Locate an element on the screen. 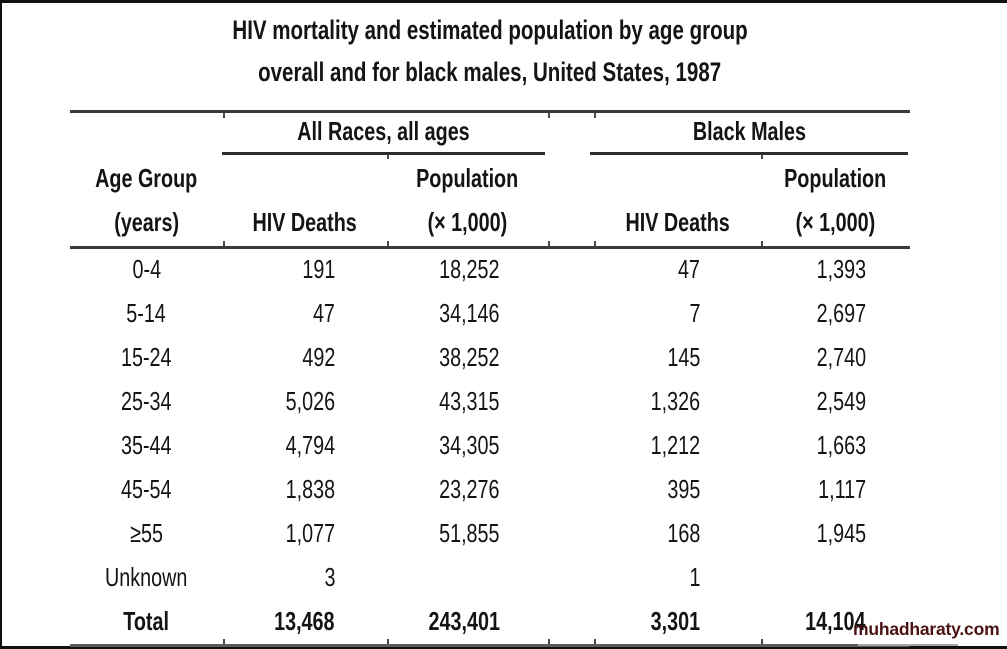  table-cell-all_pop: 43,315 is located at coordinates (469, 400).